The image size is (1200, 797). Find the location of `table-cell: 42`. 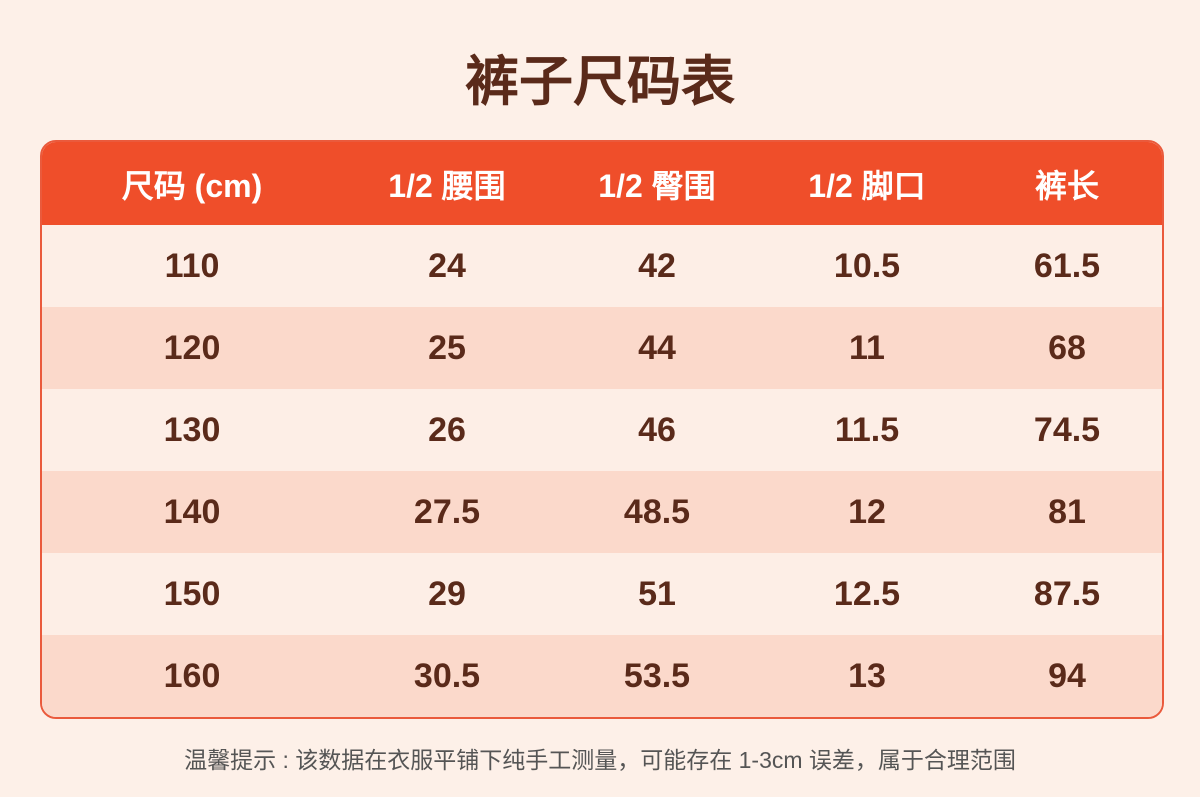

table-cell: 42 is located at coordinates (657, 265).